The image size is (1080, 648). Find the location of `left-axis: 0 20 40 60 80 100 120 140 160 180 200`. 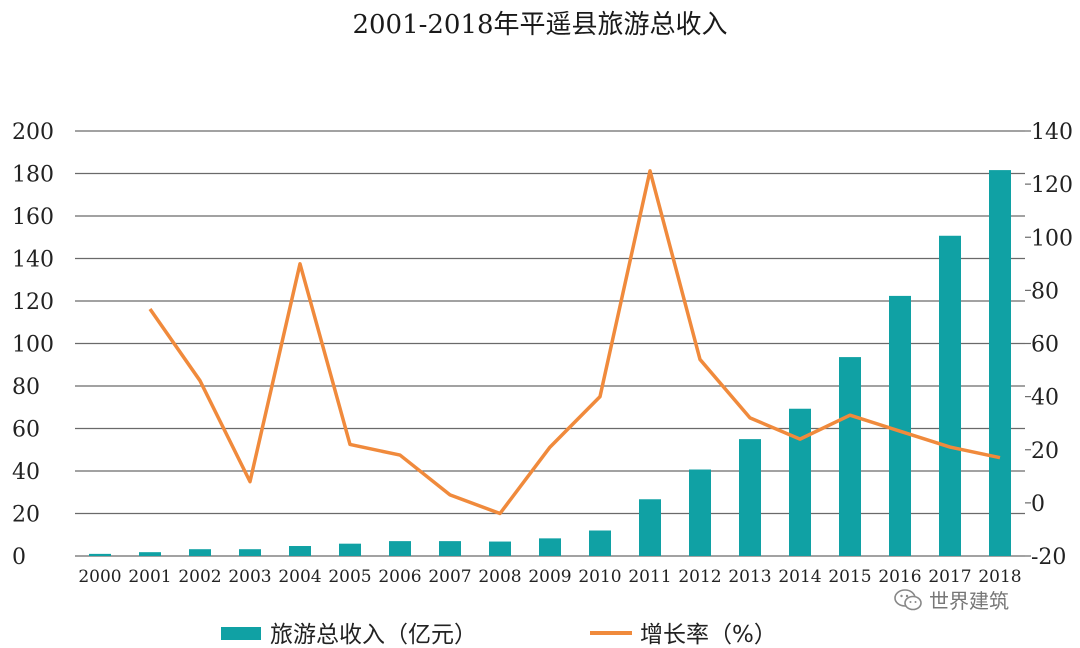

left-axis: 0 20 40 60 80 100 120 140 160 180 200 is located at coordinates (33, 345).